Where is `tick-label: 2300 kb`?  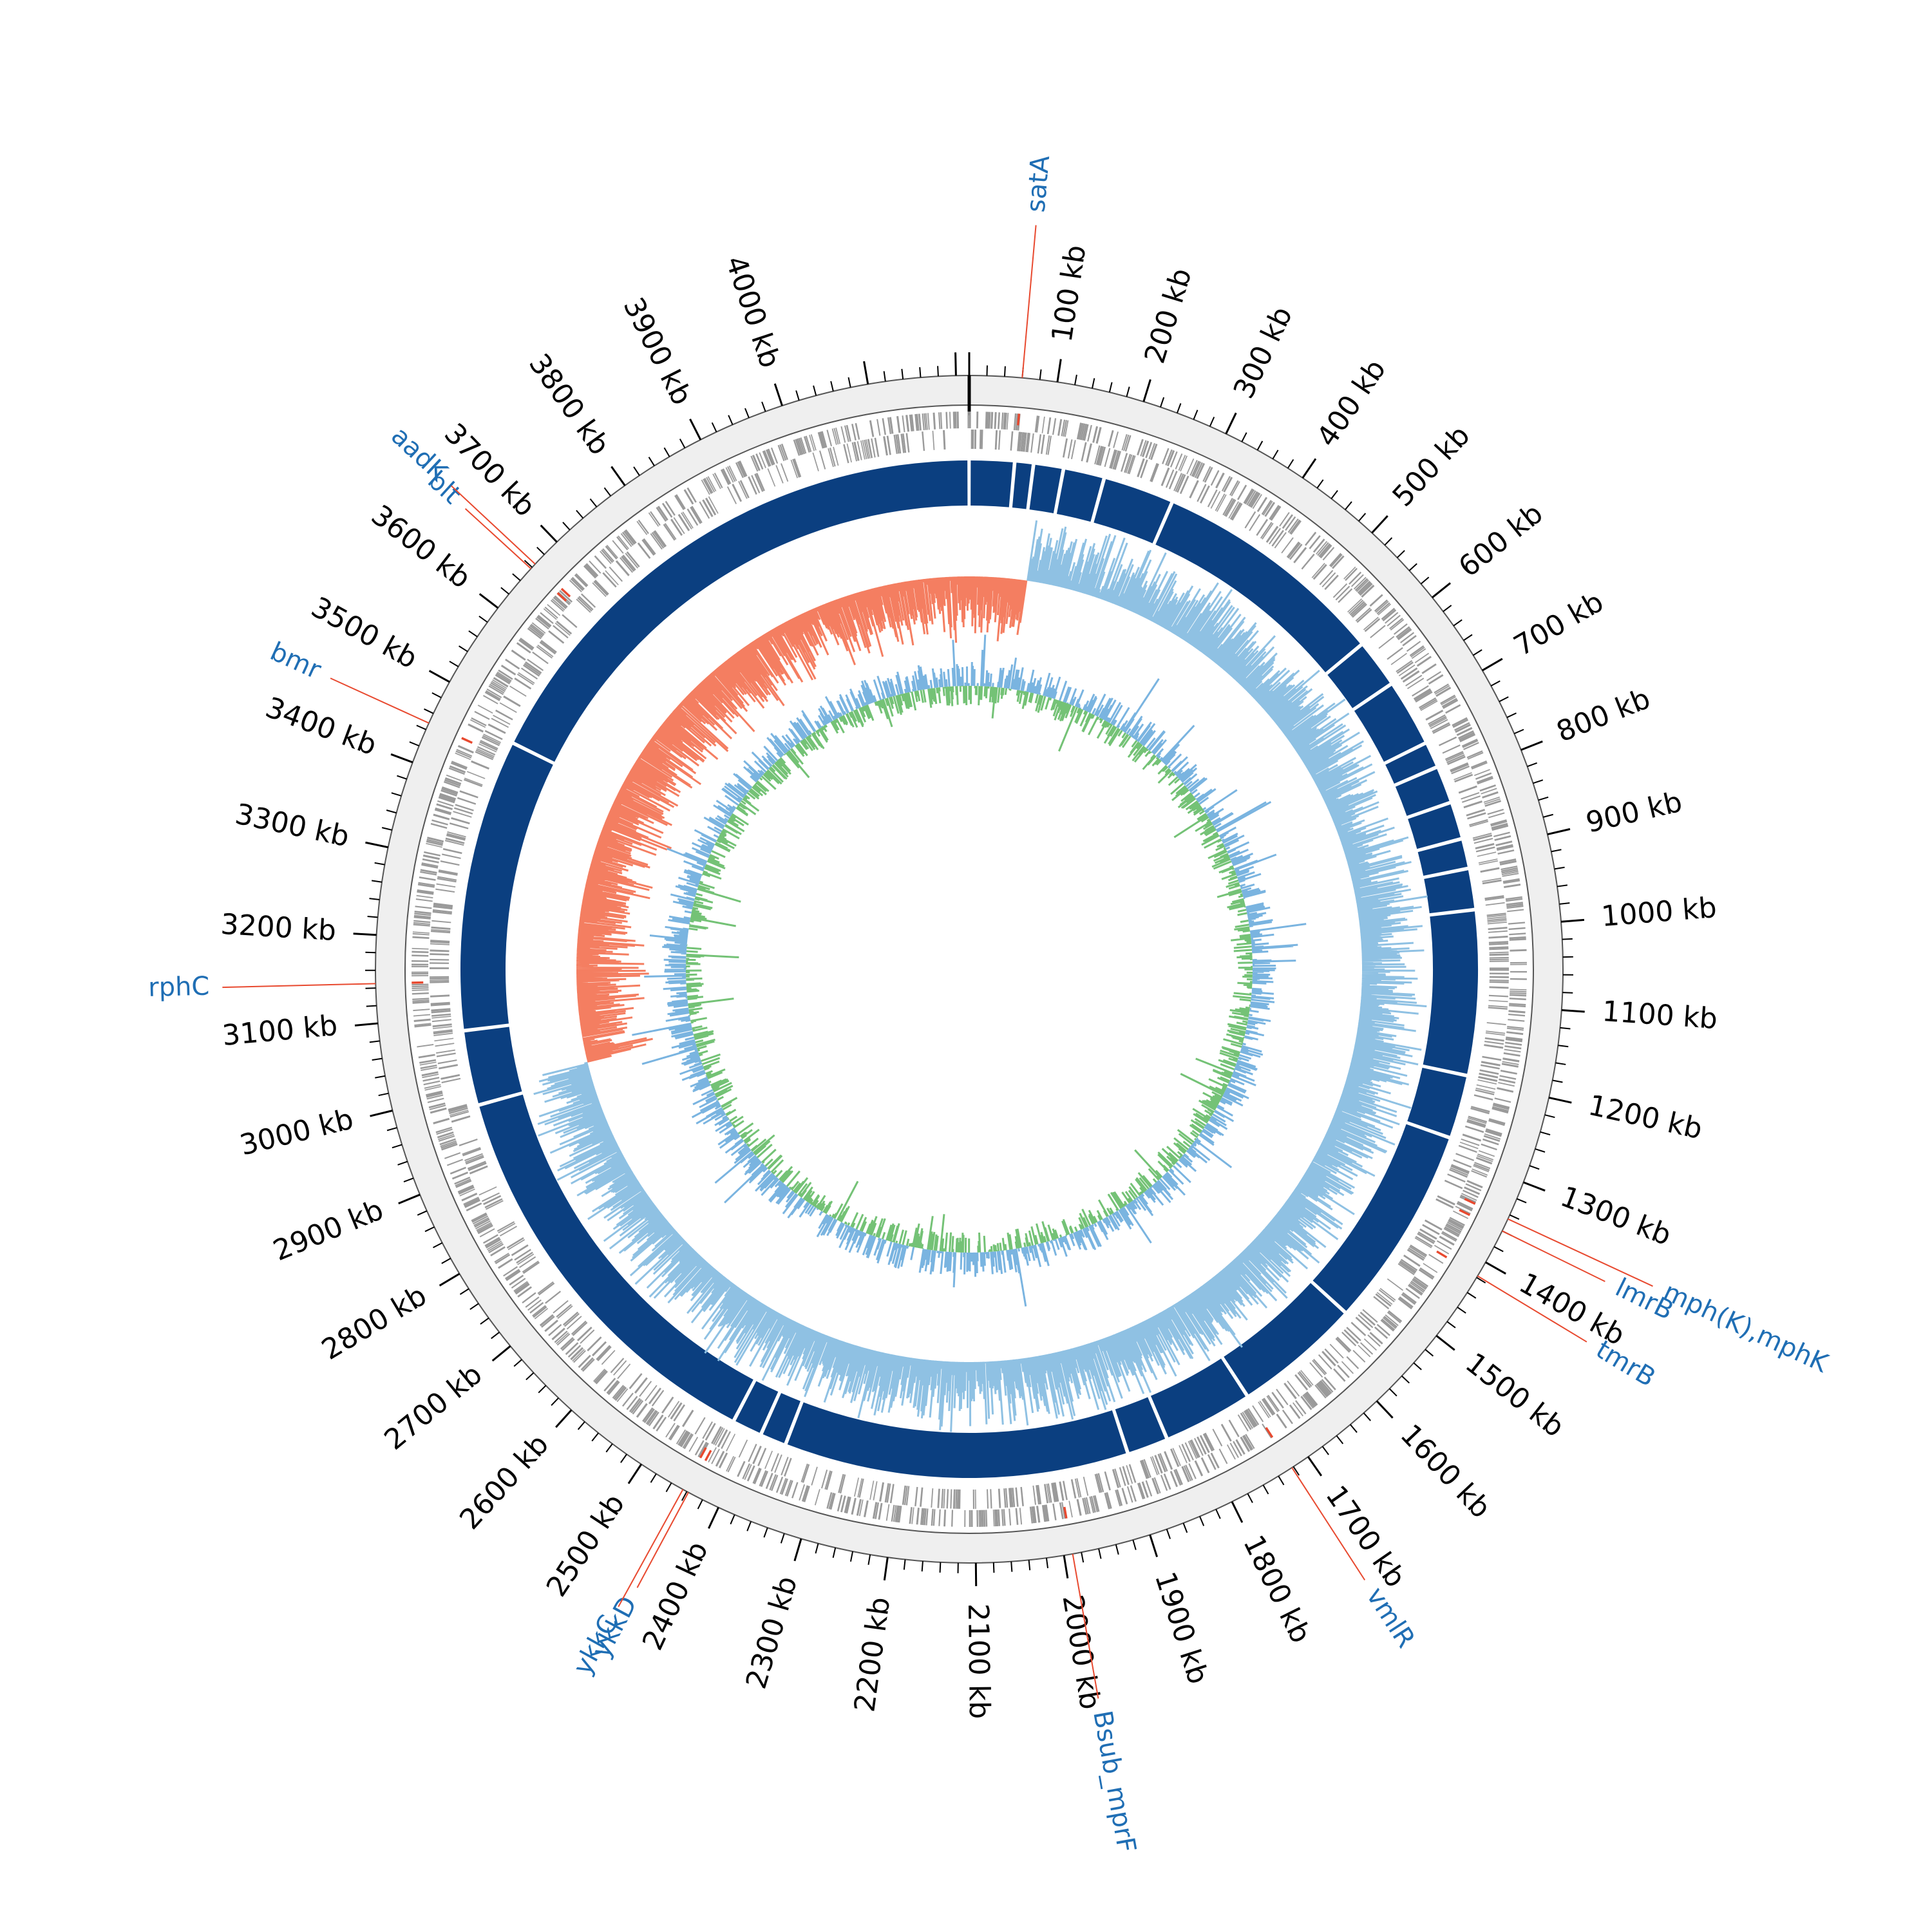 tick-label: 2300 kb is located at coordinates (772, 1632).